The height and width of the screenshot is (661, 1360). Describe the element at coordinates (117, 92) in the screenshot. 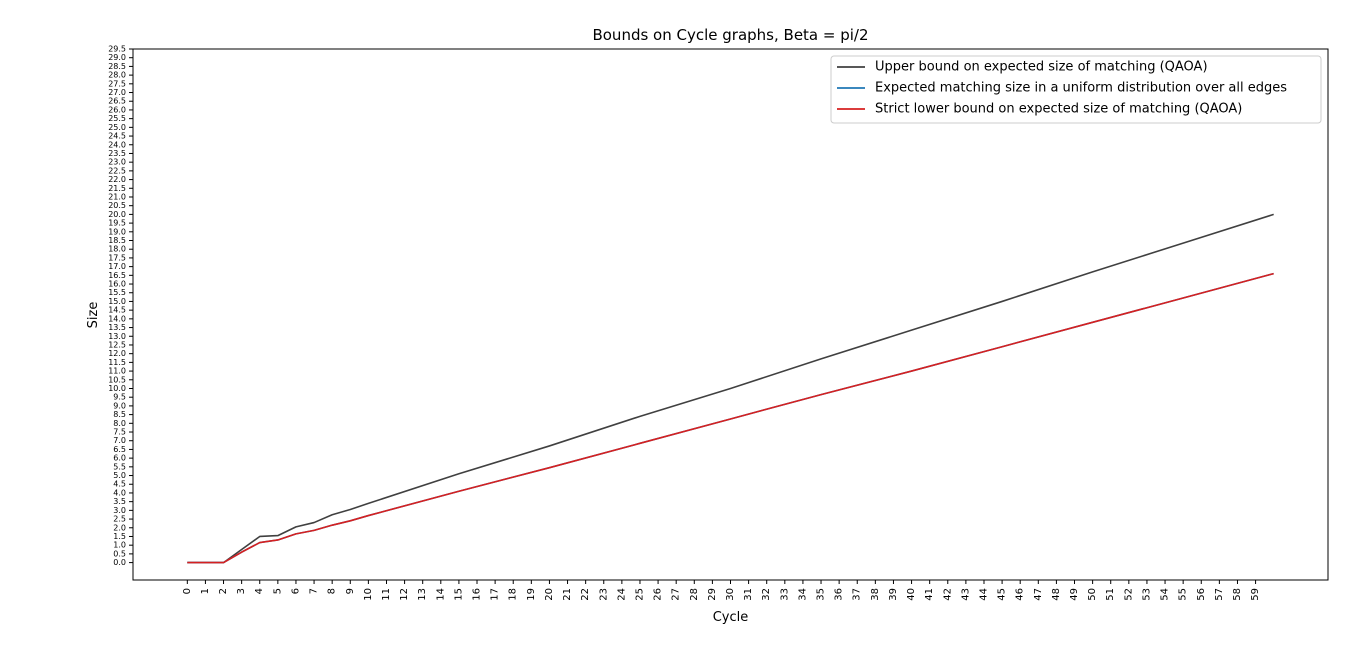

I see `y-tick-label: 27.0` at that location.